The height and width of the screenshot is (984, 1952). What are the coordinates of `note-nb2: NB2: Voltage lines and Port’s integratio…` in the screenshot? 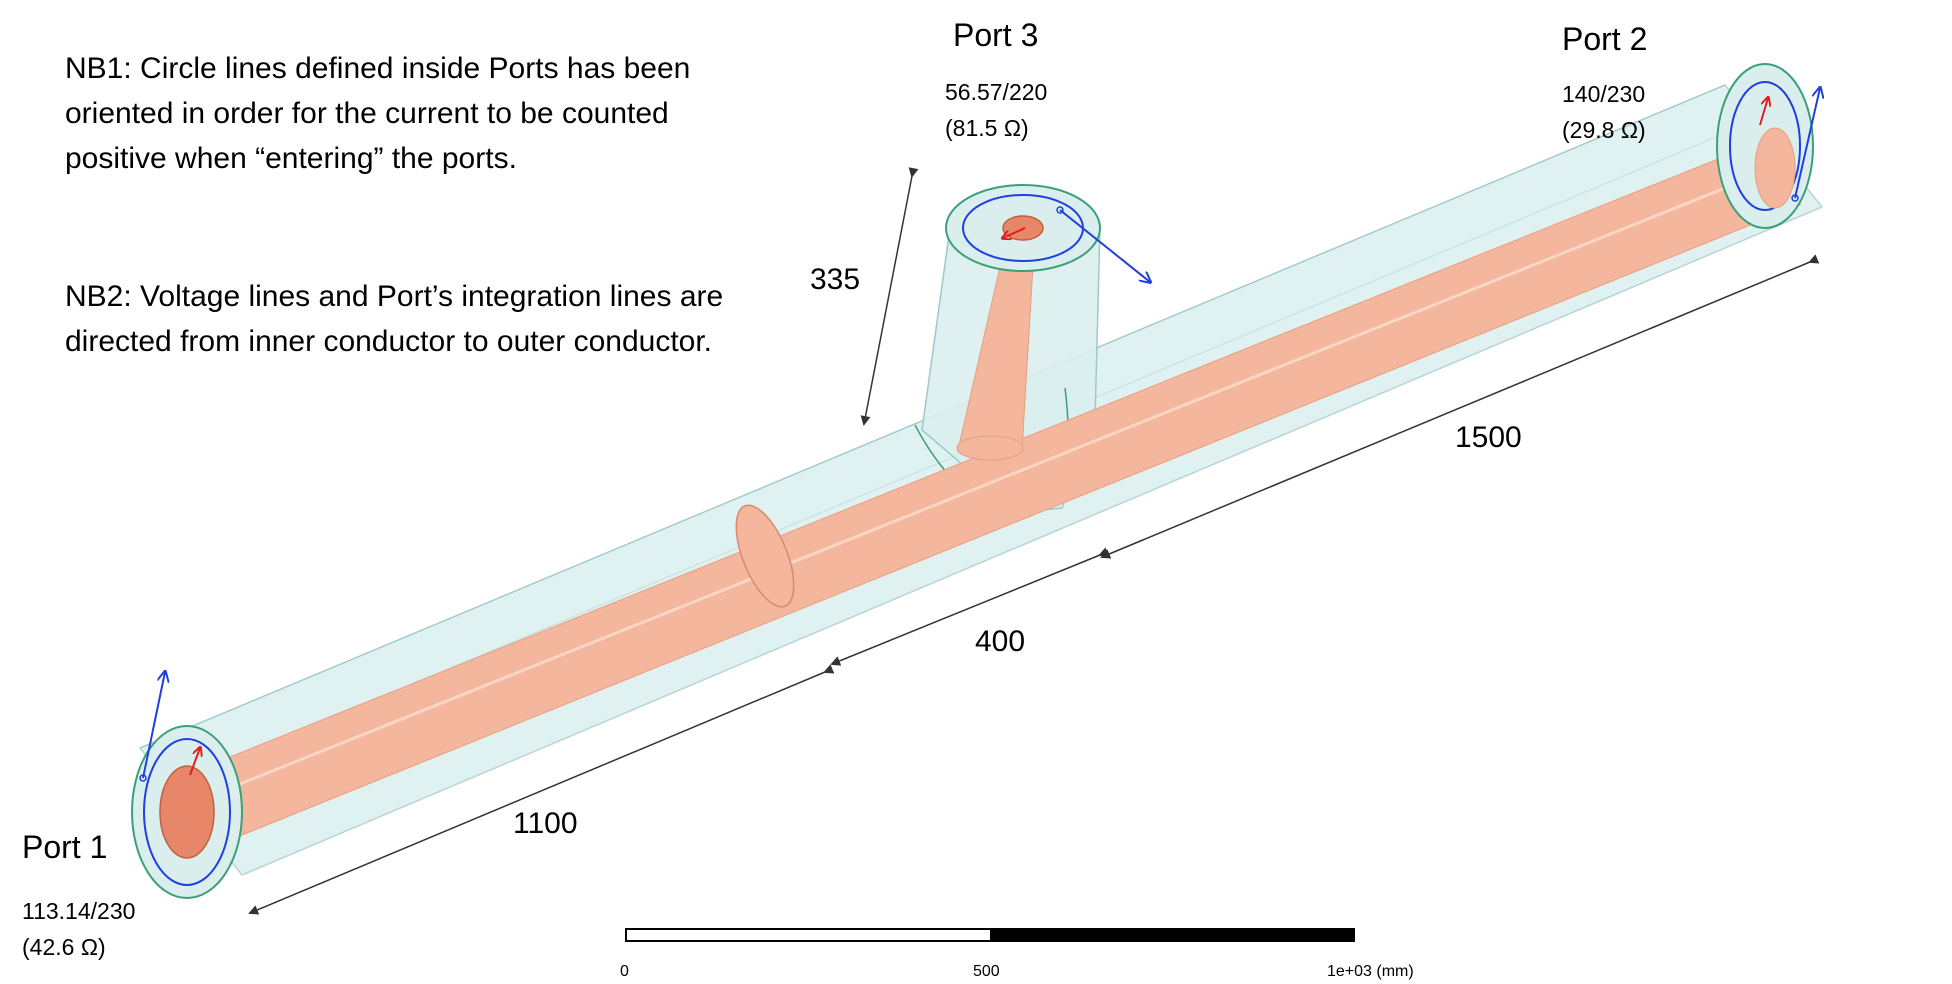 It's located at (394, 319).